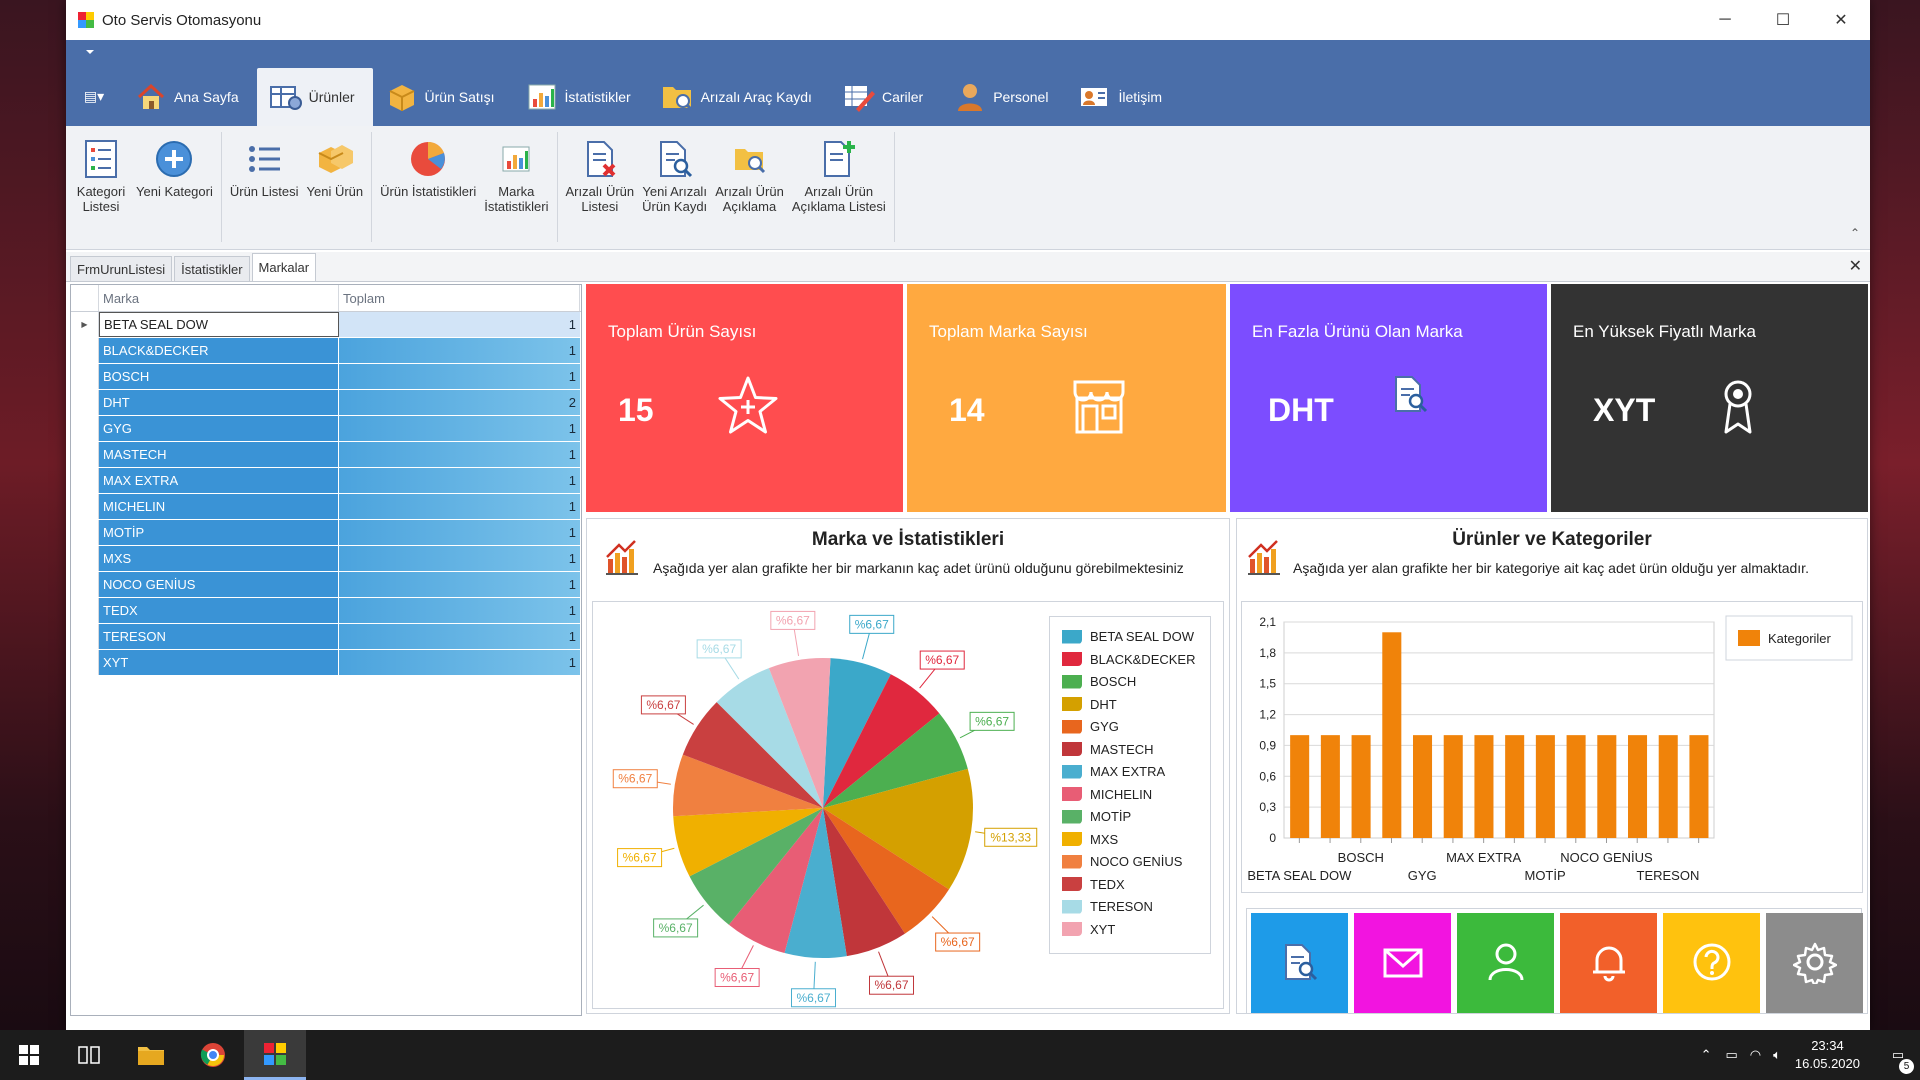 This screenshot has height=1080, width=1920. What do you see at coordinates (1003, 97) in the screenshot?
I see `tab-6: Personel` at bounding box center [1003, 97].